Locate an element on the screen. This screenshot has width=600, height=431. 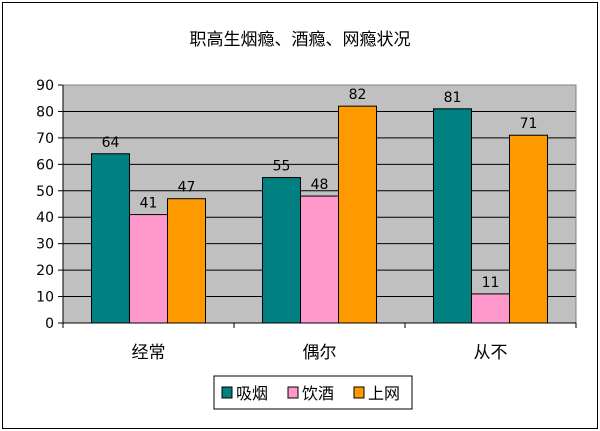
x-tick-label: 从不 is located at coordinates (491, 353).